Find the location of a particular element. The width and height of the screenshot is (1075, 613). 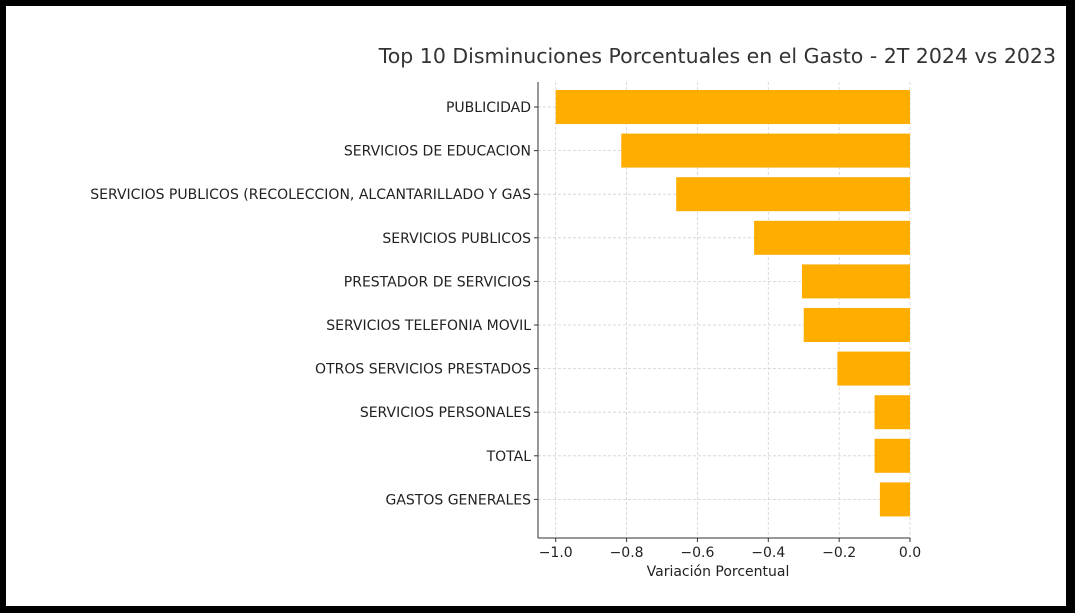

x-tick-label: −0.4 is located at coordinates (768, 553).